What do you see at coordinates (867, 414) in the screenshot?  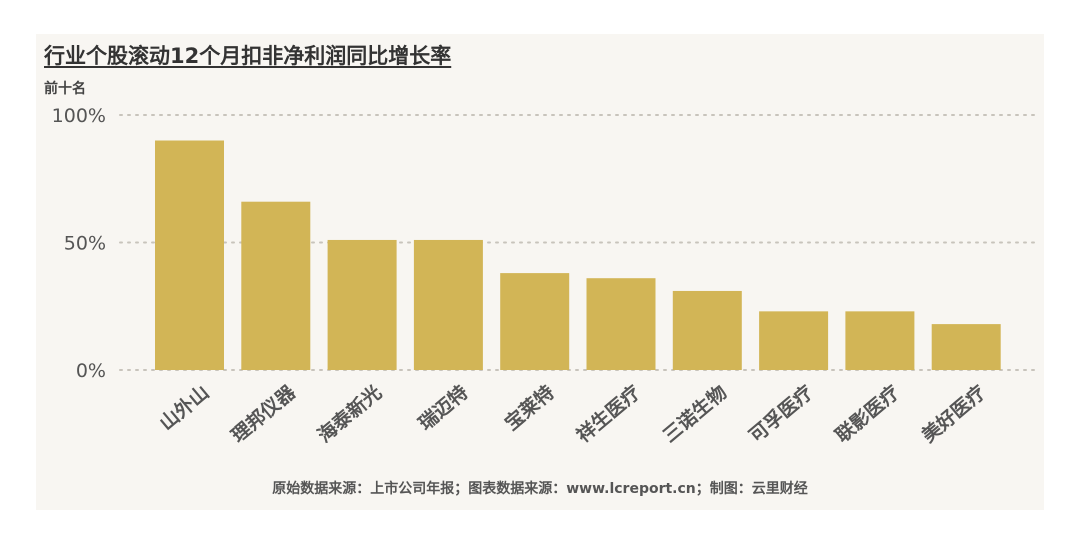 I see `x-tick-label: 联影医疗` at bounding box center [867, 414].